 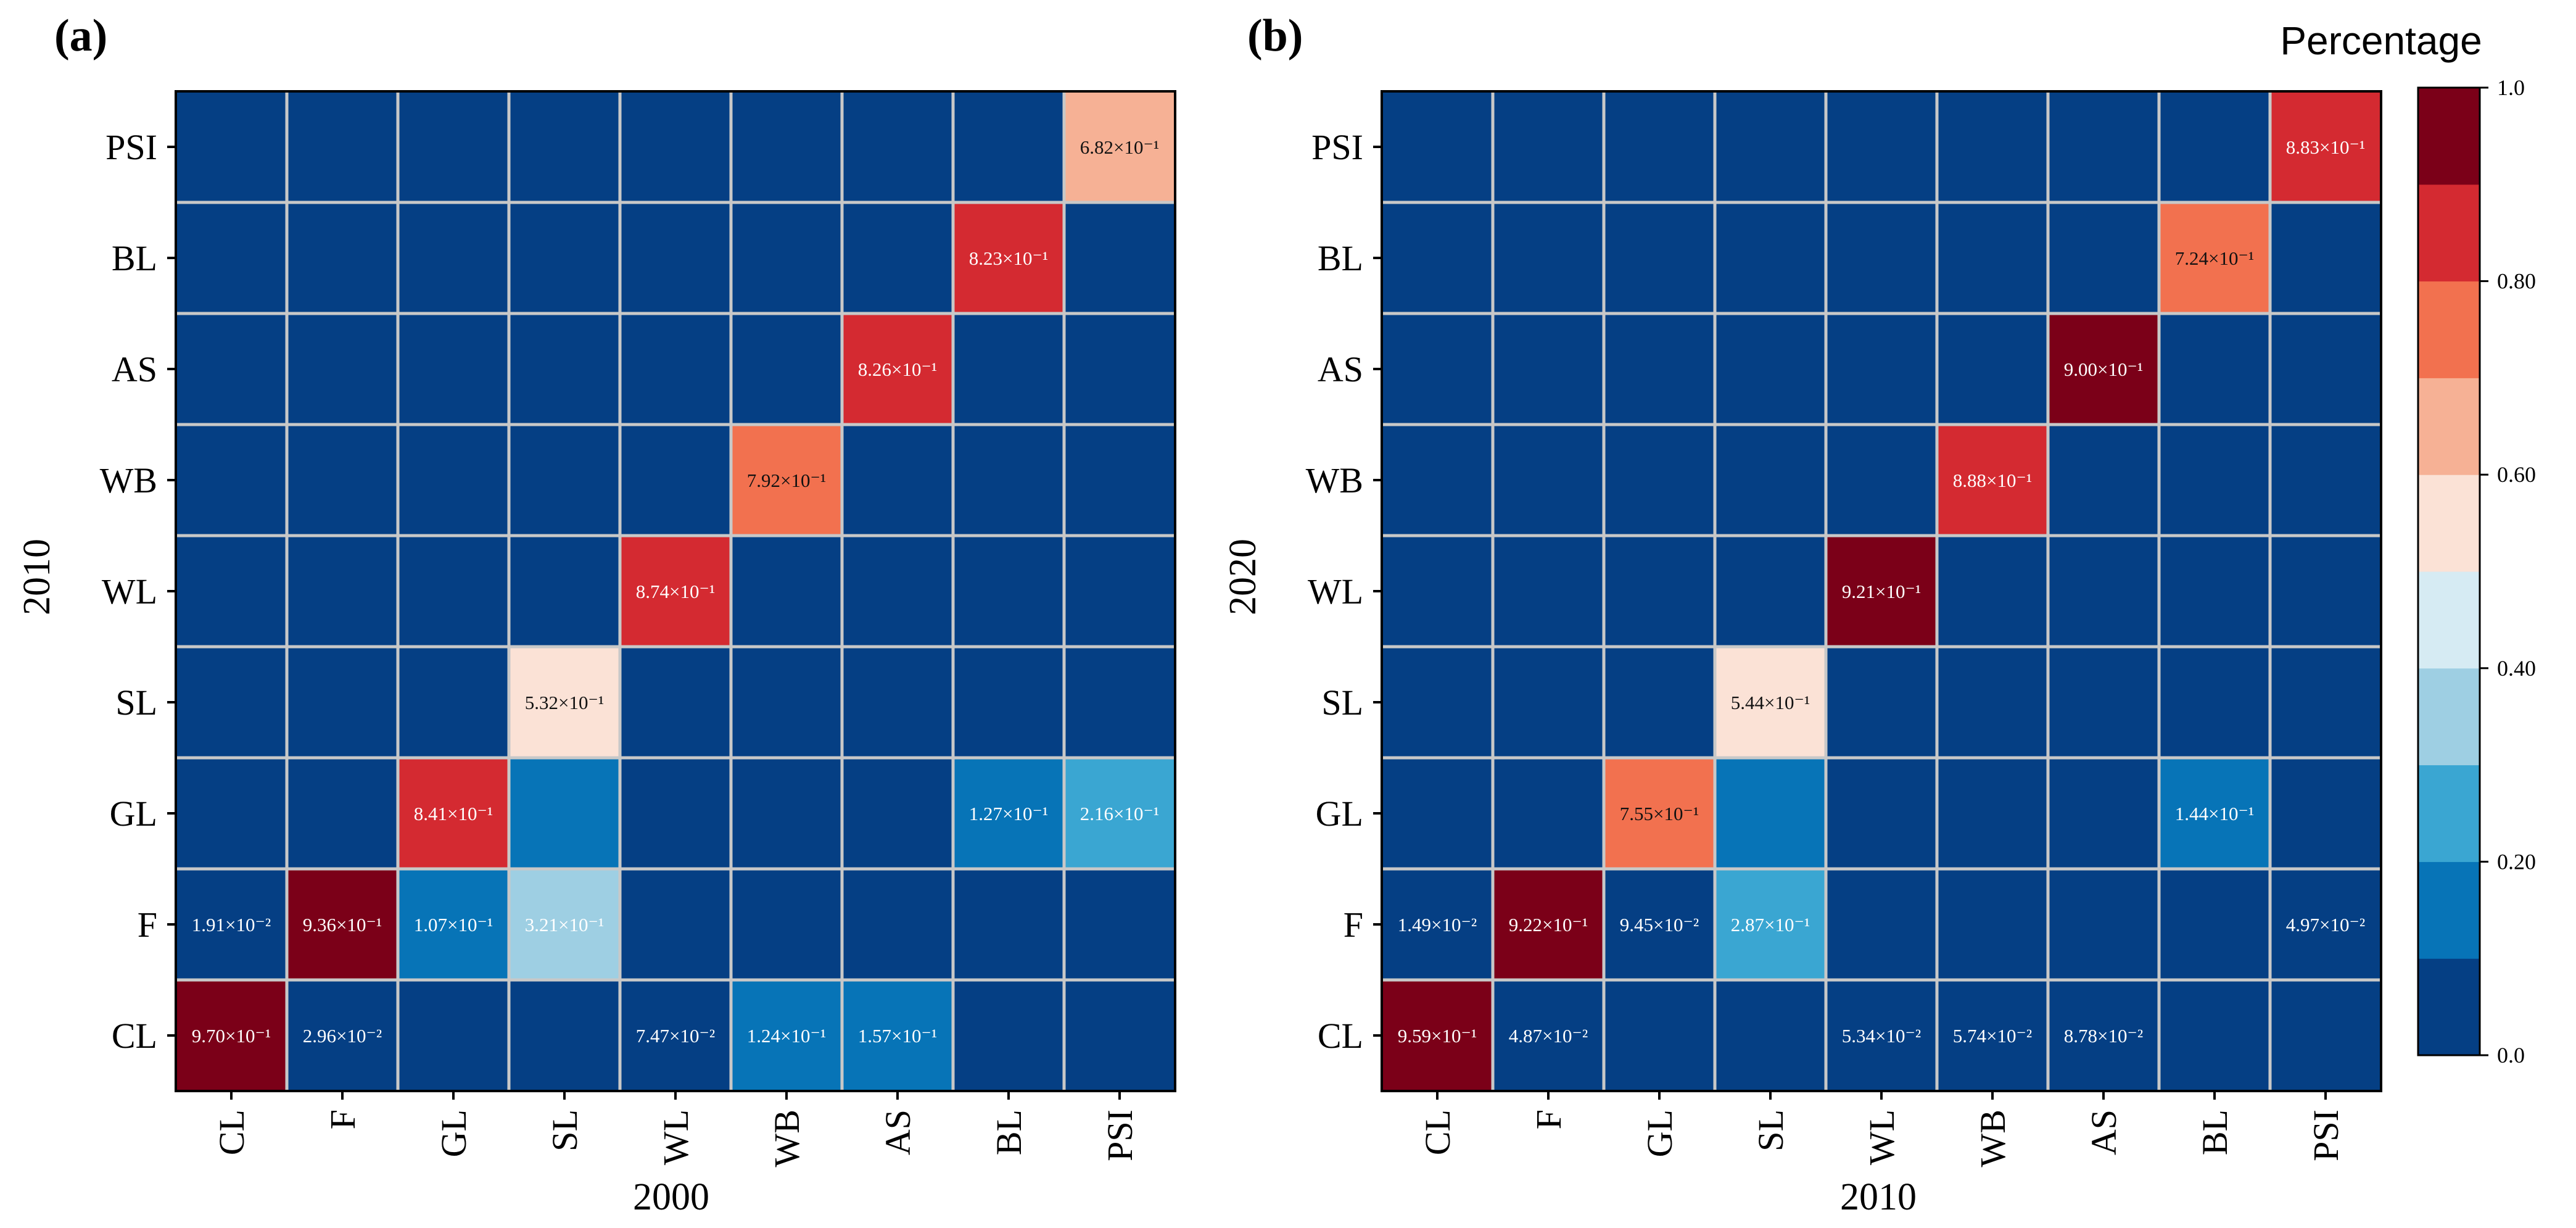 I want to click on cell-value-label: 4.97×10⁻², so click(x=2325, y=925).